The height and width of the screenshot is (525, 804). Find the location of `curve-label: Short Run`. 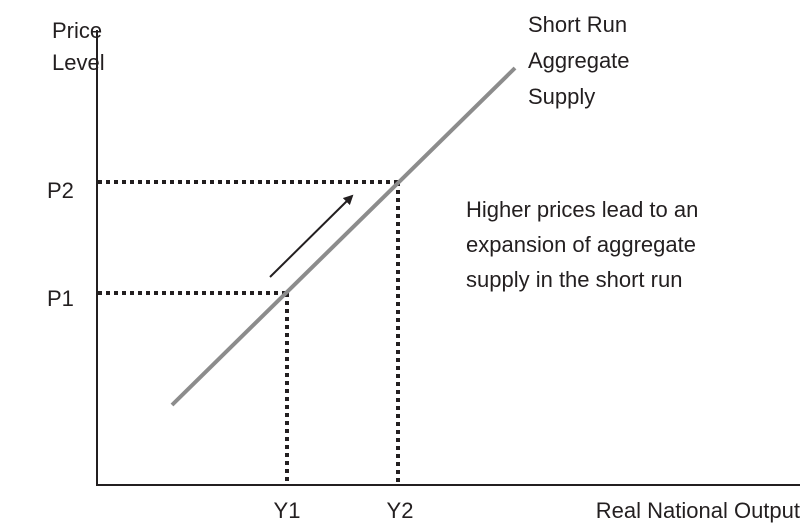

curve-label: Short Run is located at coordinates (577, 24).